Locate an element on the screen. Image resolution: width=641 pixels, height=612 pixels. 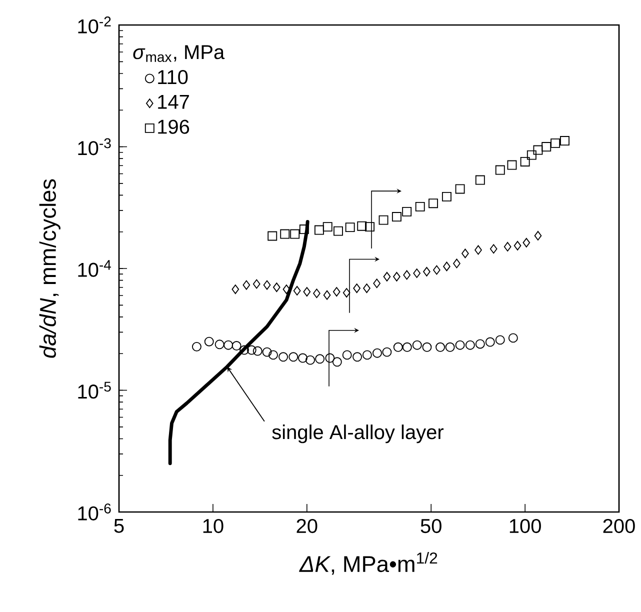
x-tick-label: 100 is located at coordinates (525, 526).